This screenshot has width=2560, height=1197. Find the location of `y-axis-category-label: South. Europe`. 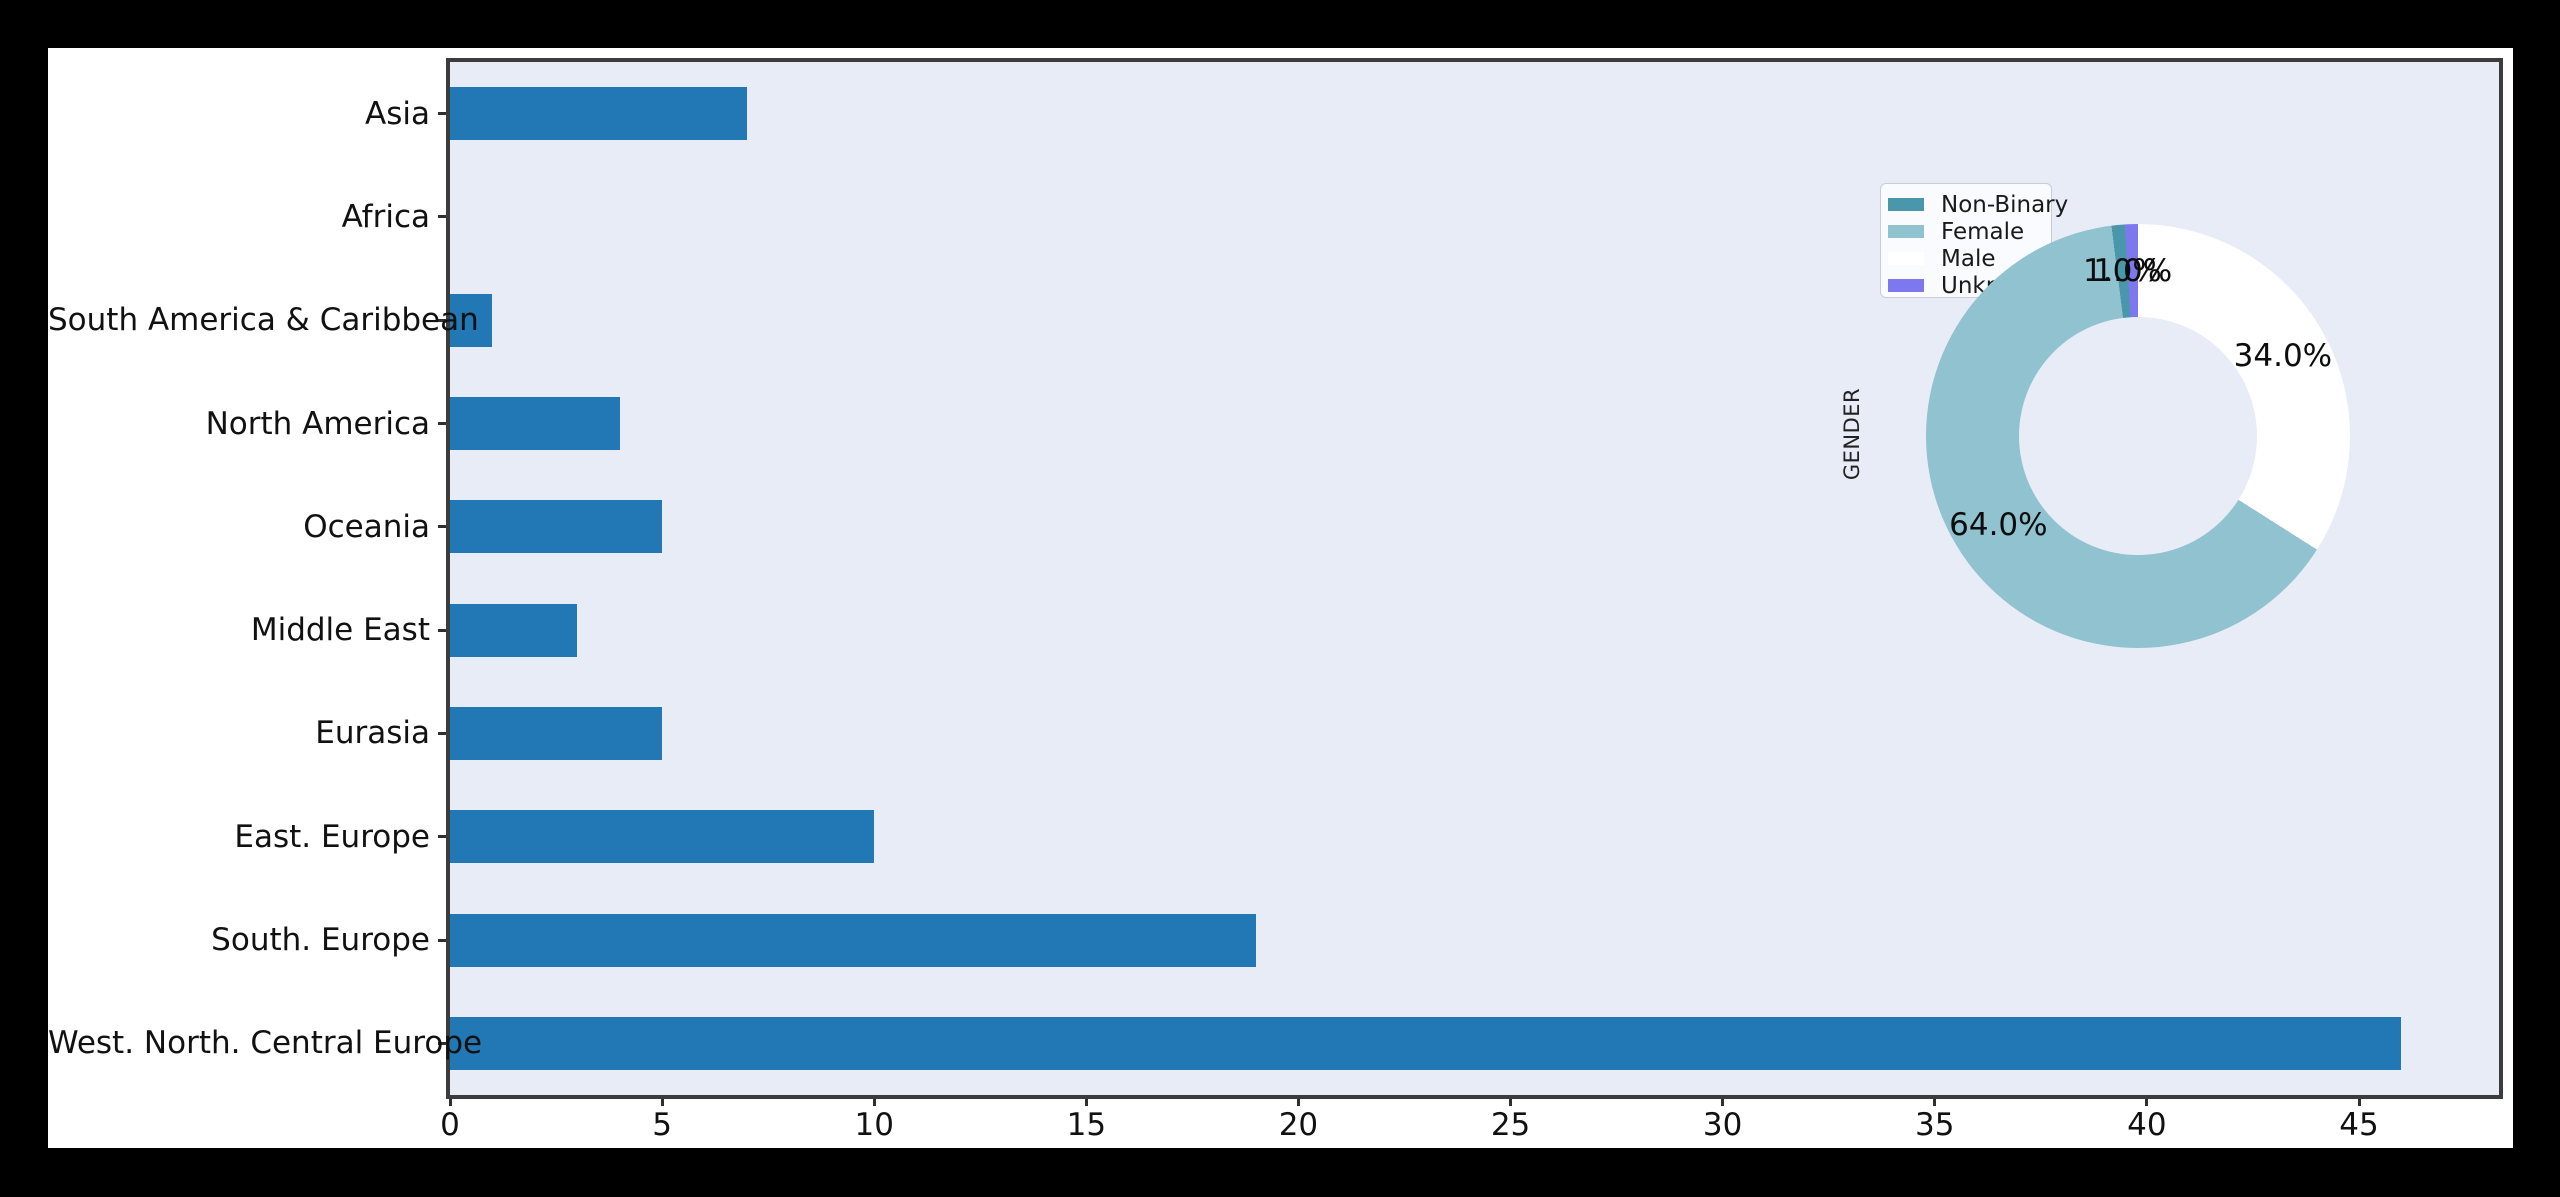

y-axis-category-label: South. Europe is located at coordinates (320, 940).